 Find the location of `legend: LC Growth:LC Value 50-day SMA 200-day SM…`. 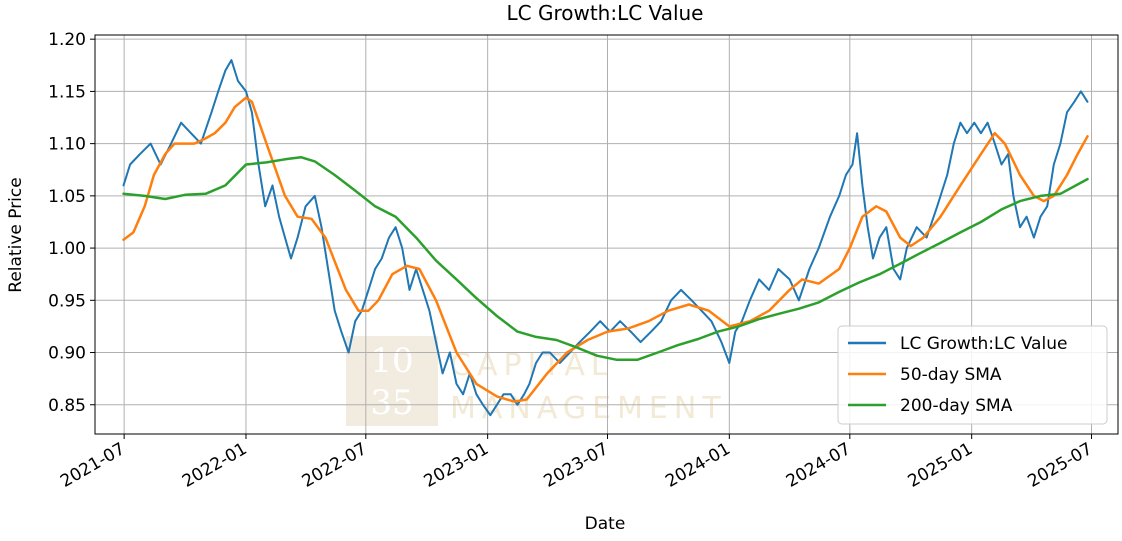

legend: LC Growth:LC Value 50-day SMA 200-day SM… is located at coordinates (972, 375).